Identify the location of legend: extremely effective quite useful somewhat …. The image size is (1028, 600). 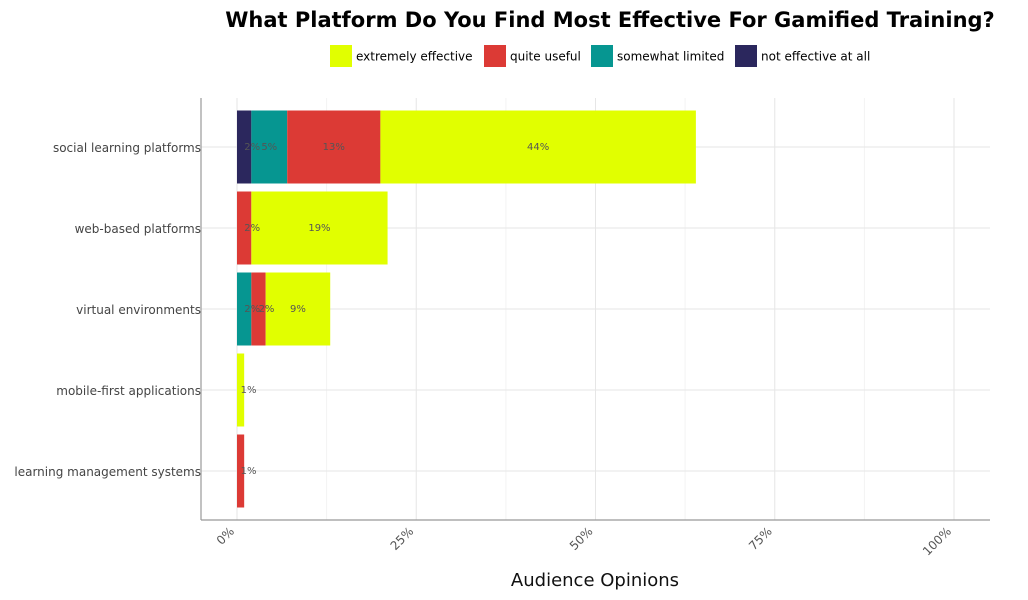
(600, 56).